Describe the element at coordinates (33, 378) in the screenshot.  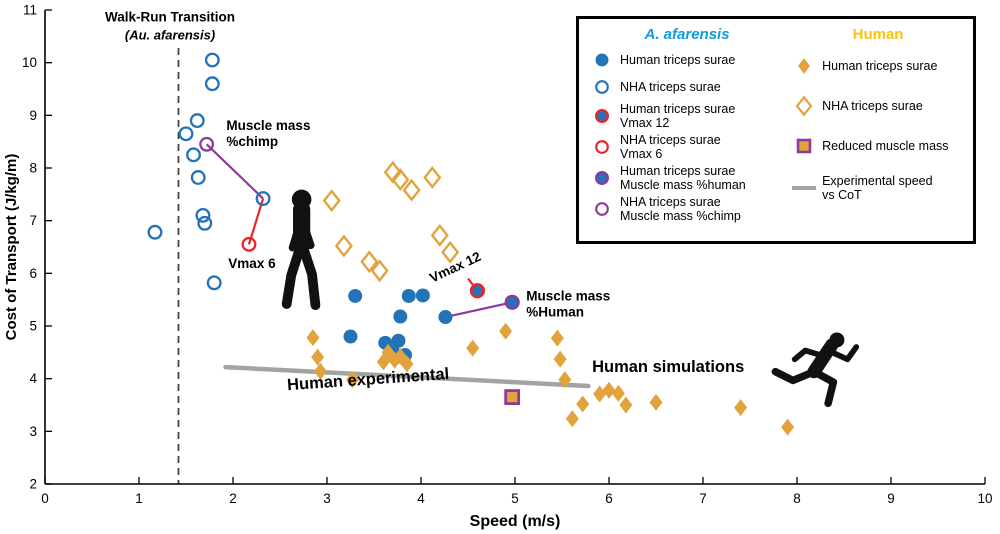
I see `y-tick-label: 4` at that location.